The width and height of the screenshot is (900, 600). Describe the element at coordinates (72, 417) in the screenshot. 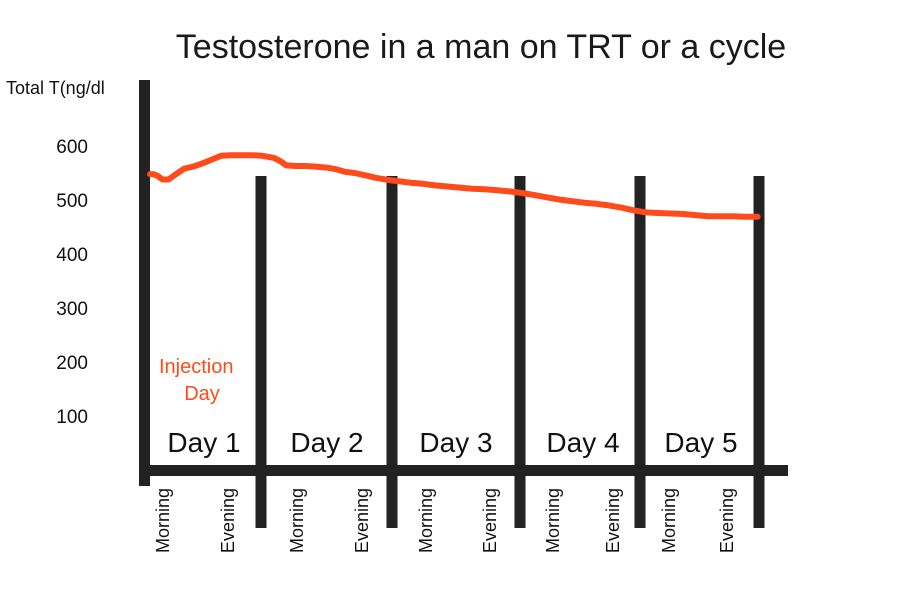

I see `y-tick-label: 100` at that location.